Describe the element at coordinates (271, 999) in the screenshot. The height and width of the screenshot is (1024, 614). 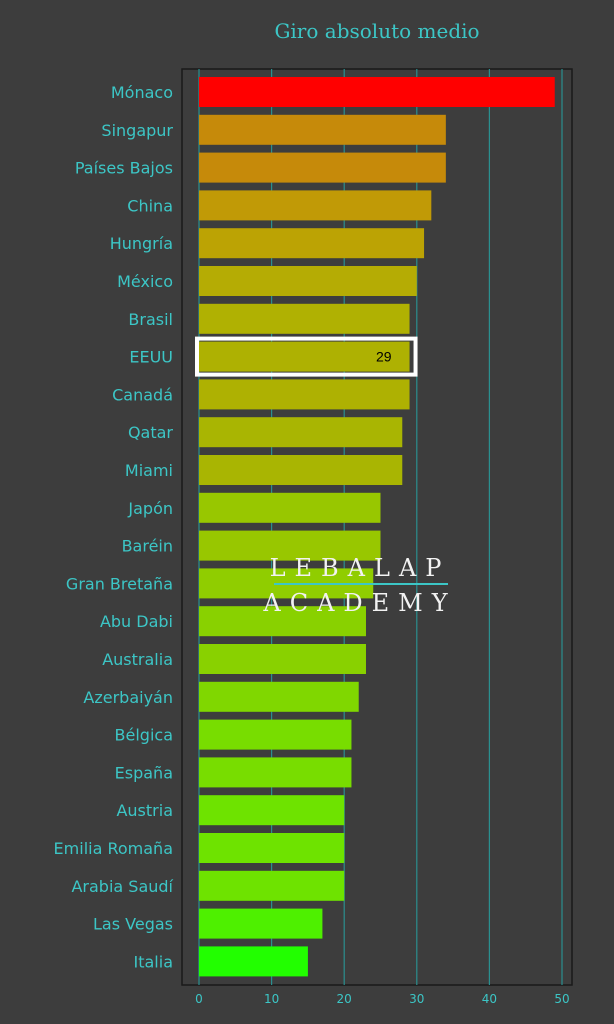
I see `x-tick-label: 10` at that location.